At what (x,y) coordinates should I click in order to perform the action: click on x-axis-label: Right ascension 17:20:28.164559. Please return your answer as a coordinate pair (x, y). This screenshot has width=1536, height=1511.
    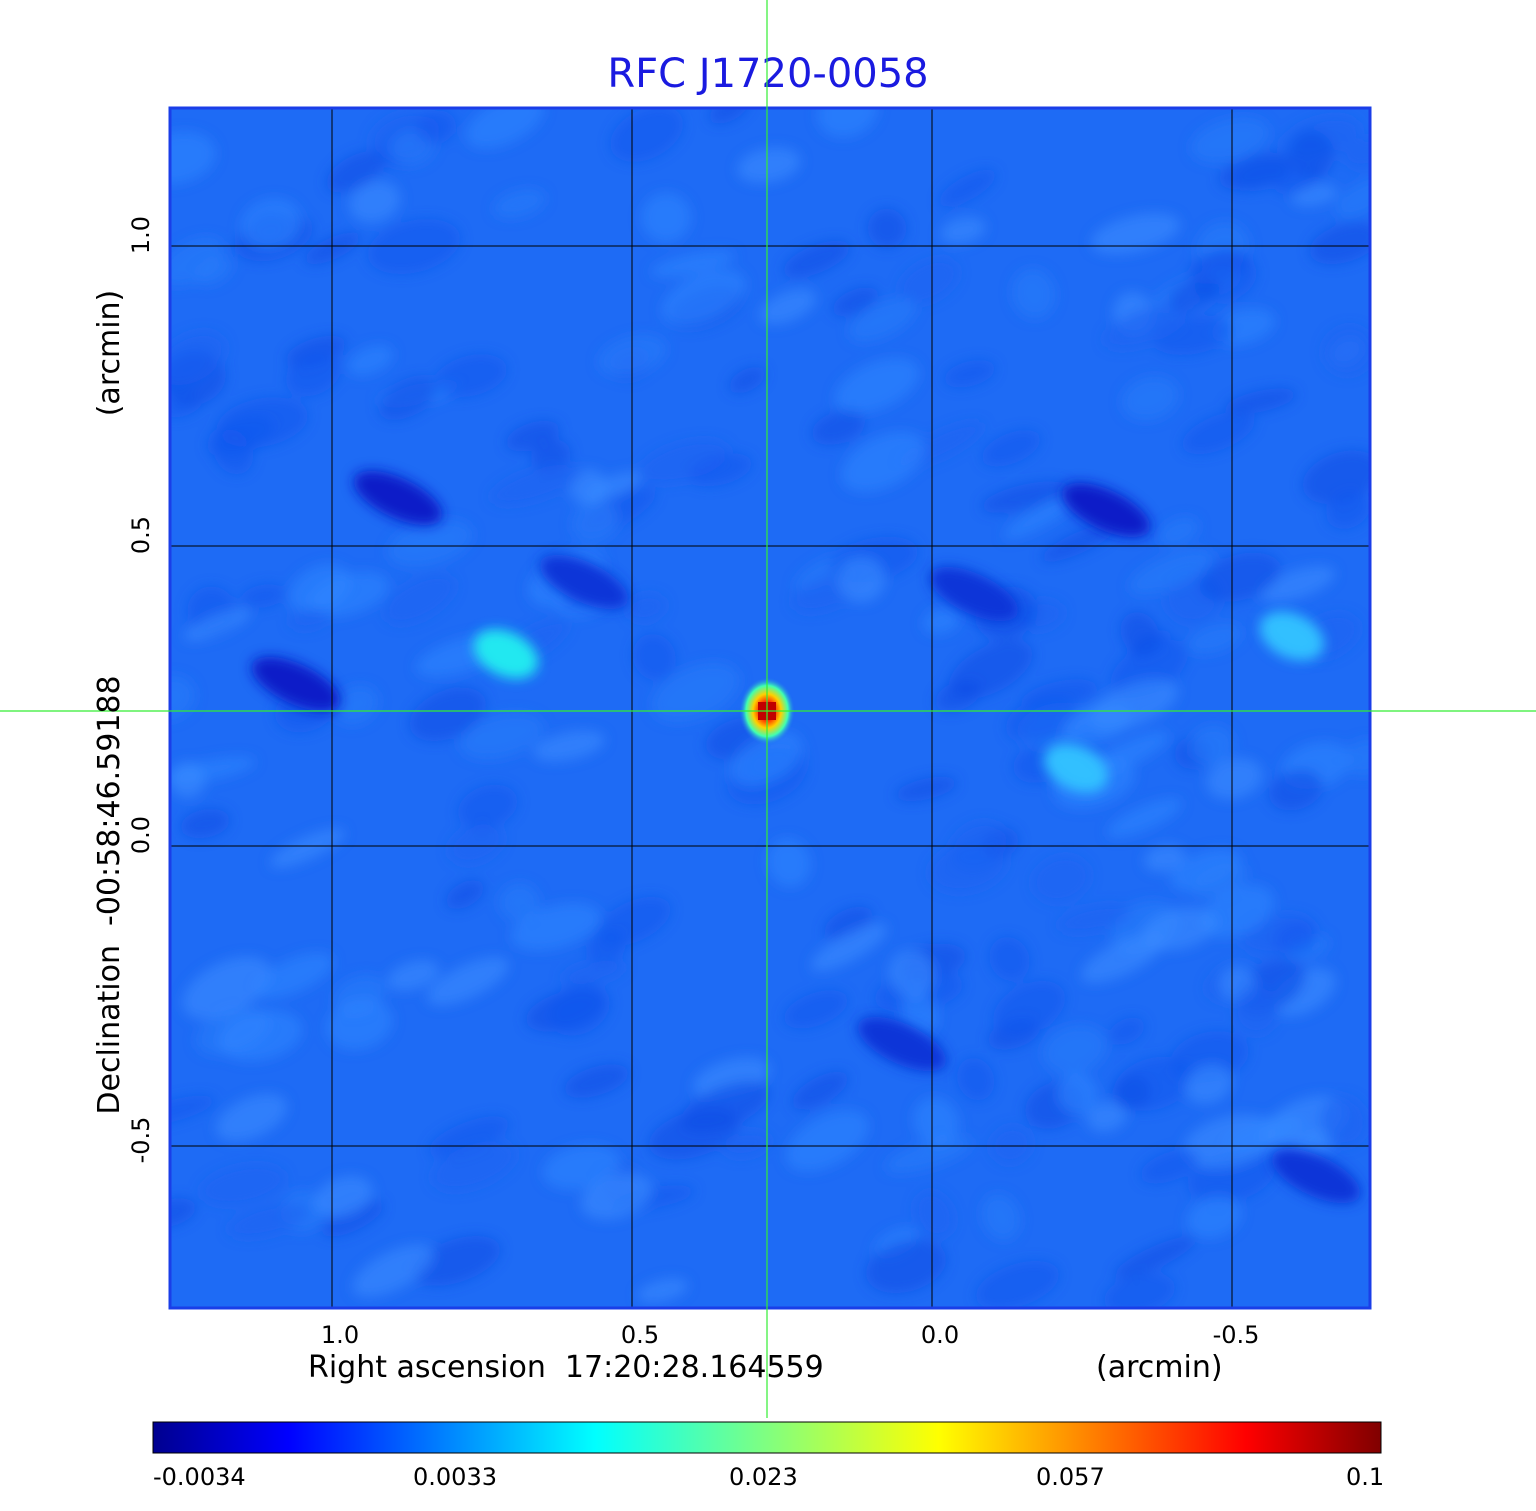
    Looking at the image, I should click on (566, 1367).